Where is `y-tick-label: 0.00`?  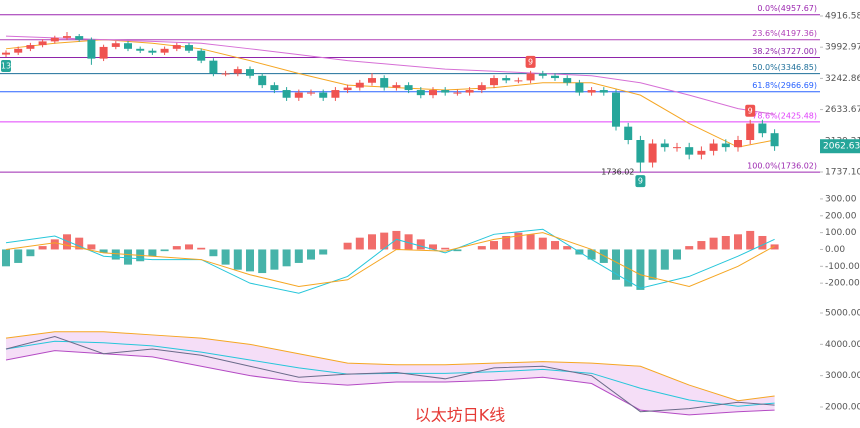
y-tick-label: 0.00 is located at coordinates (835, 250).